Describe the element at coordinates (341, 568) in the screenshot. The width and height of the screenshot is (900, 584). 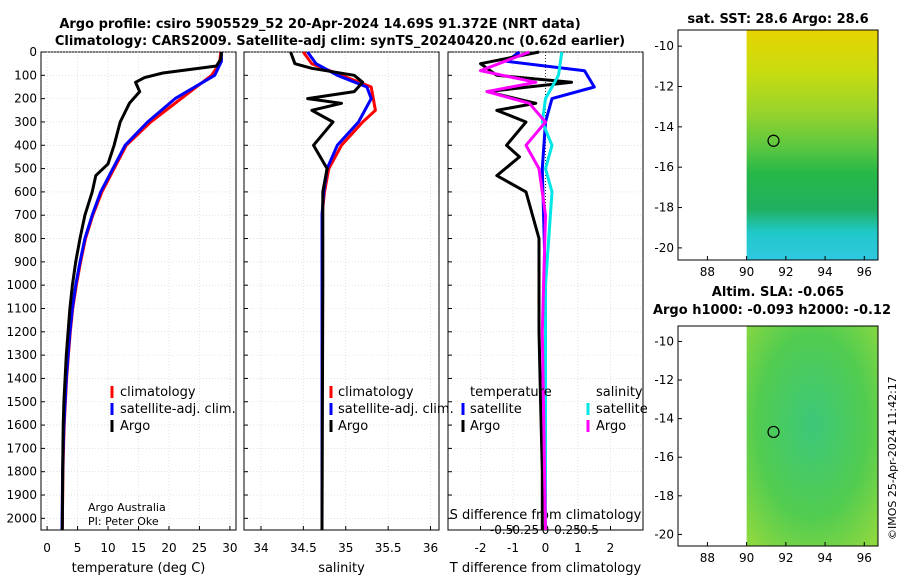
I see `x-axis-label: salinity` at that location.